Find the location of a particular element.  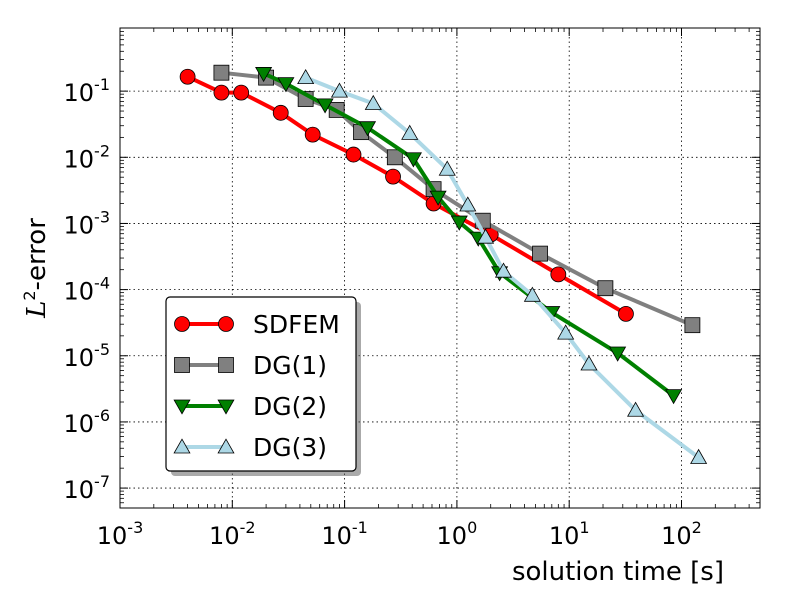

legend: SDFEM DG(1) DG(2) DG(3) is located at coordinates (263, 386).